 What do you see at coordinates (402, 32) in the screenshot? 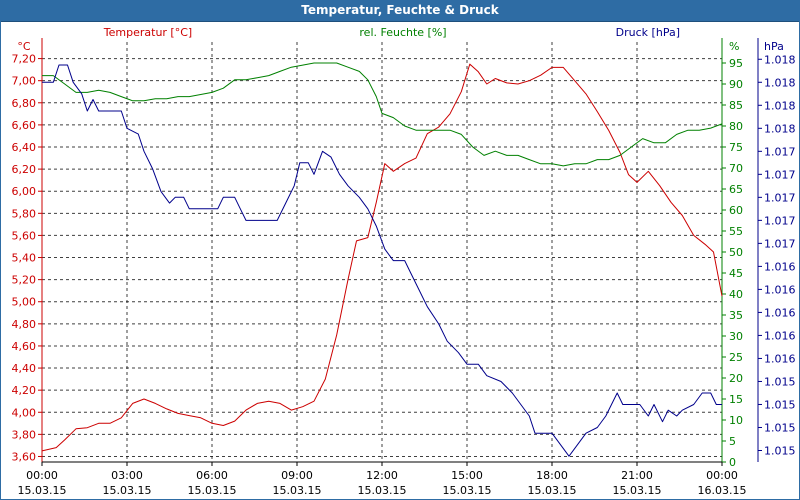
I see `humidity-series-label: rel. Feuchte [%]` at bounding box center [402, 32].